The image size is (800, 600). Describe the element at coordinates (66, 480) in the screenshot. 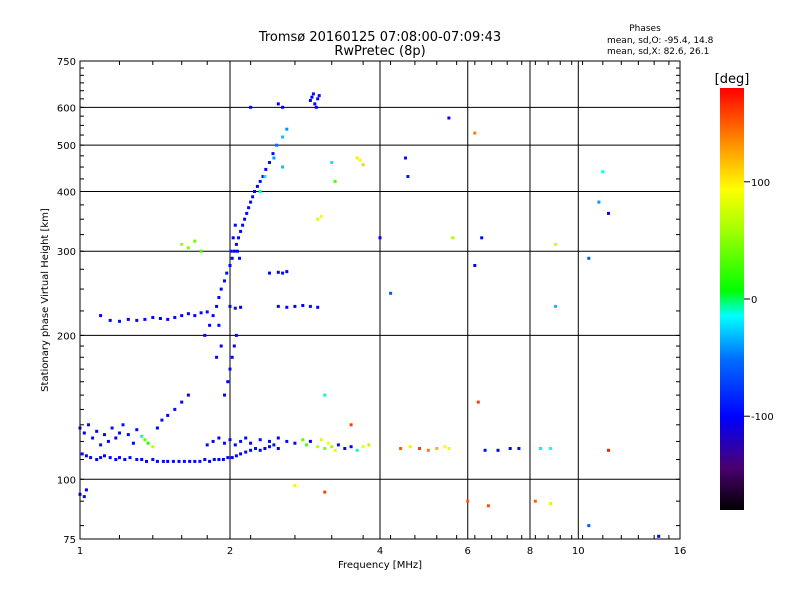

I see `y-tick-label: 100` at that location.